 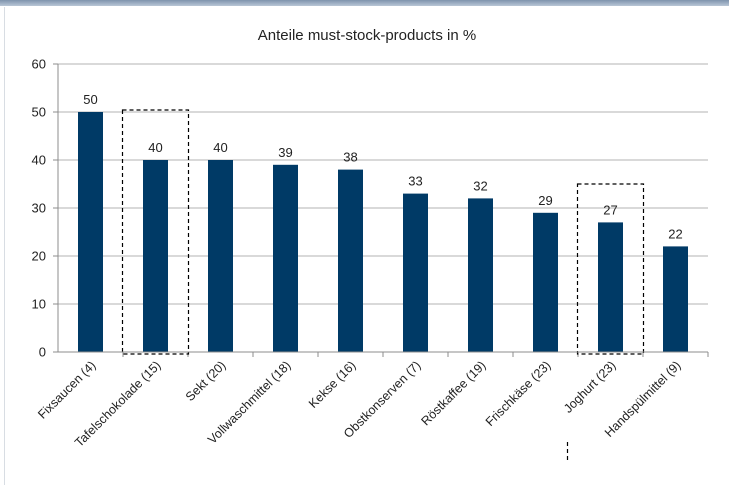 What do you see at coordinates (518, 393) in the screenshot?
I see `x-tick-label: Frischkäse (23)` at bounding box center [518, 393].